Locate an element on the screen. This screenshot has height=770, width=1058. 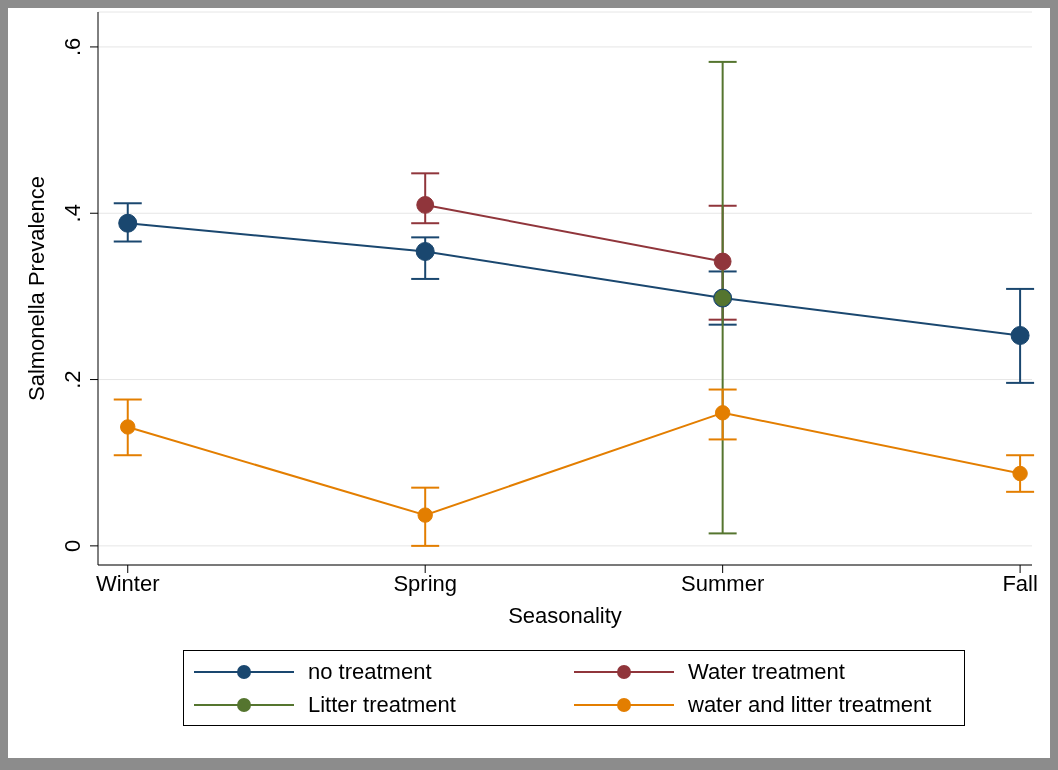
y-tick-label: .2 is located at coordinates (72, 379).